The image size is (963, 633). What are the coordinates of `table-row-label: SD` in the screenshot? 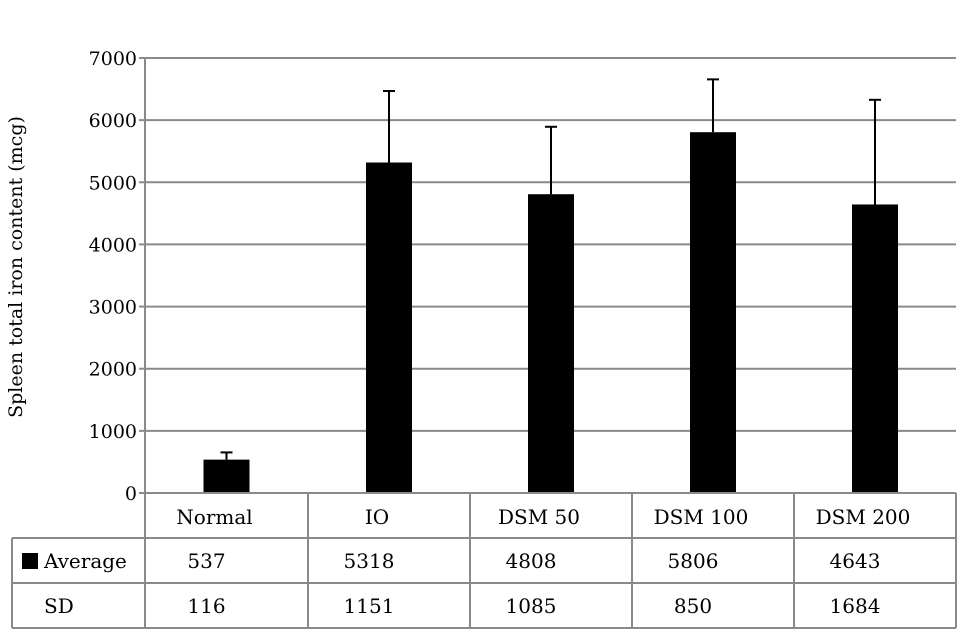 It's located at (59, 606).